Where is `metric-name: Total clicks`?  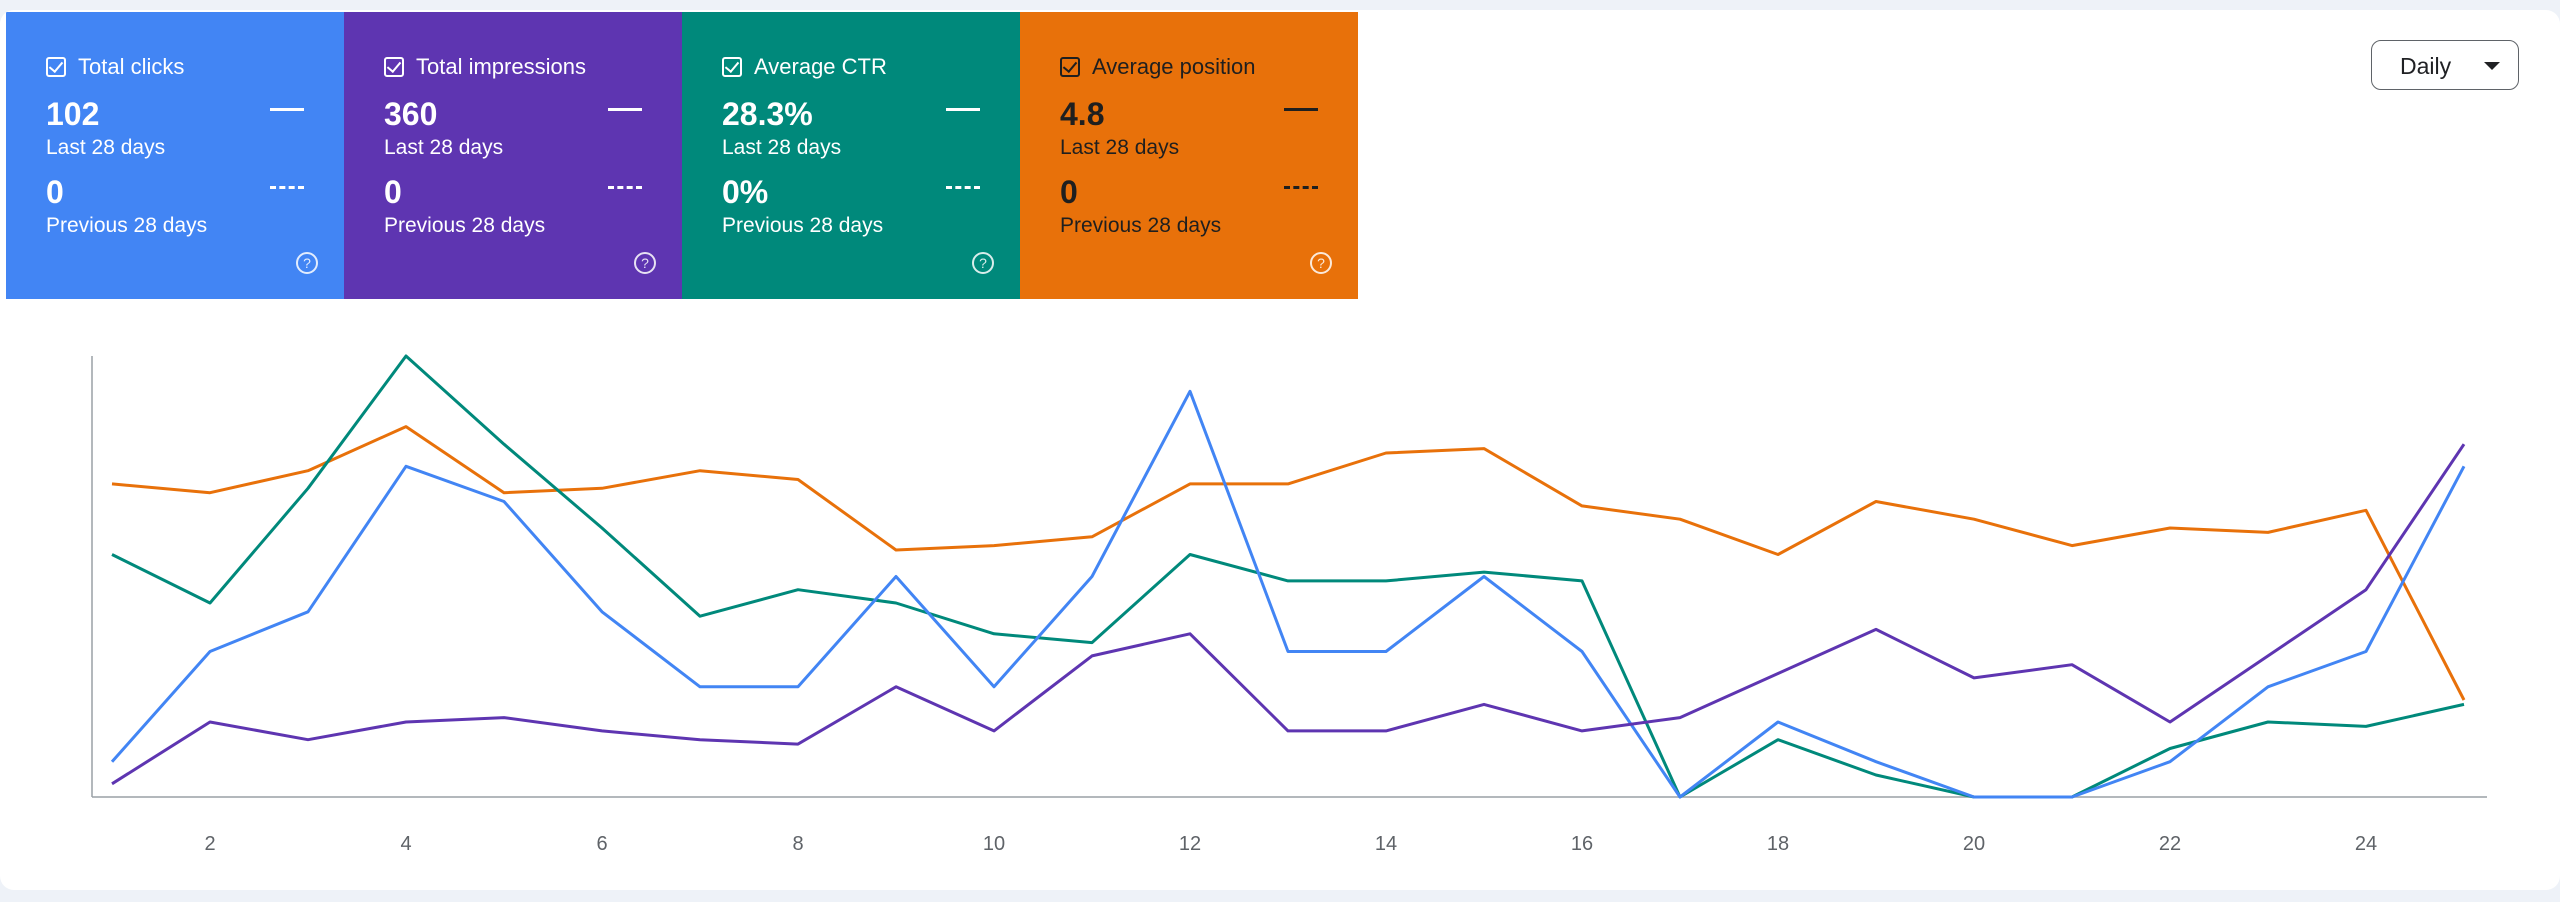
metric-name: Total clicks is located at coordinates (131, 66).